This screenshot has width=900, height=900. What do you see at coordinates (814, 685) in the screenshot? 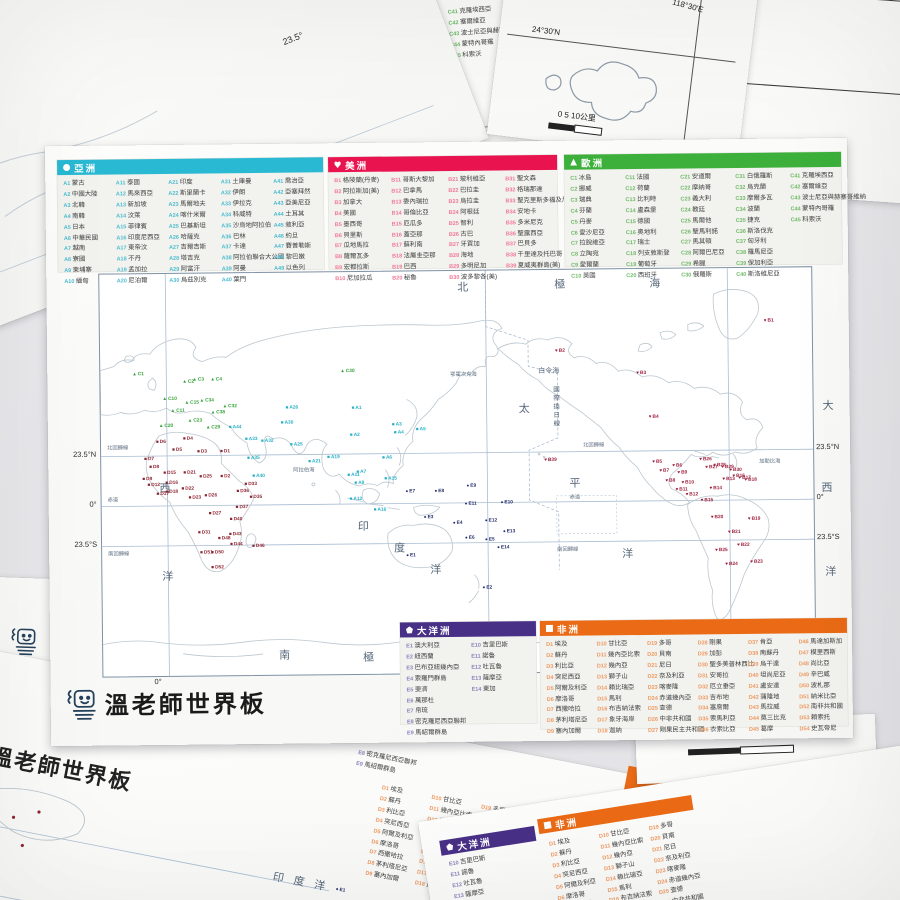
I see `legend-item: D50波札那` at bounding box center [814, 685].